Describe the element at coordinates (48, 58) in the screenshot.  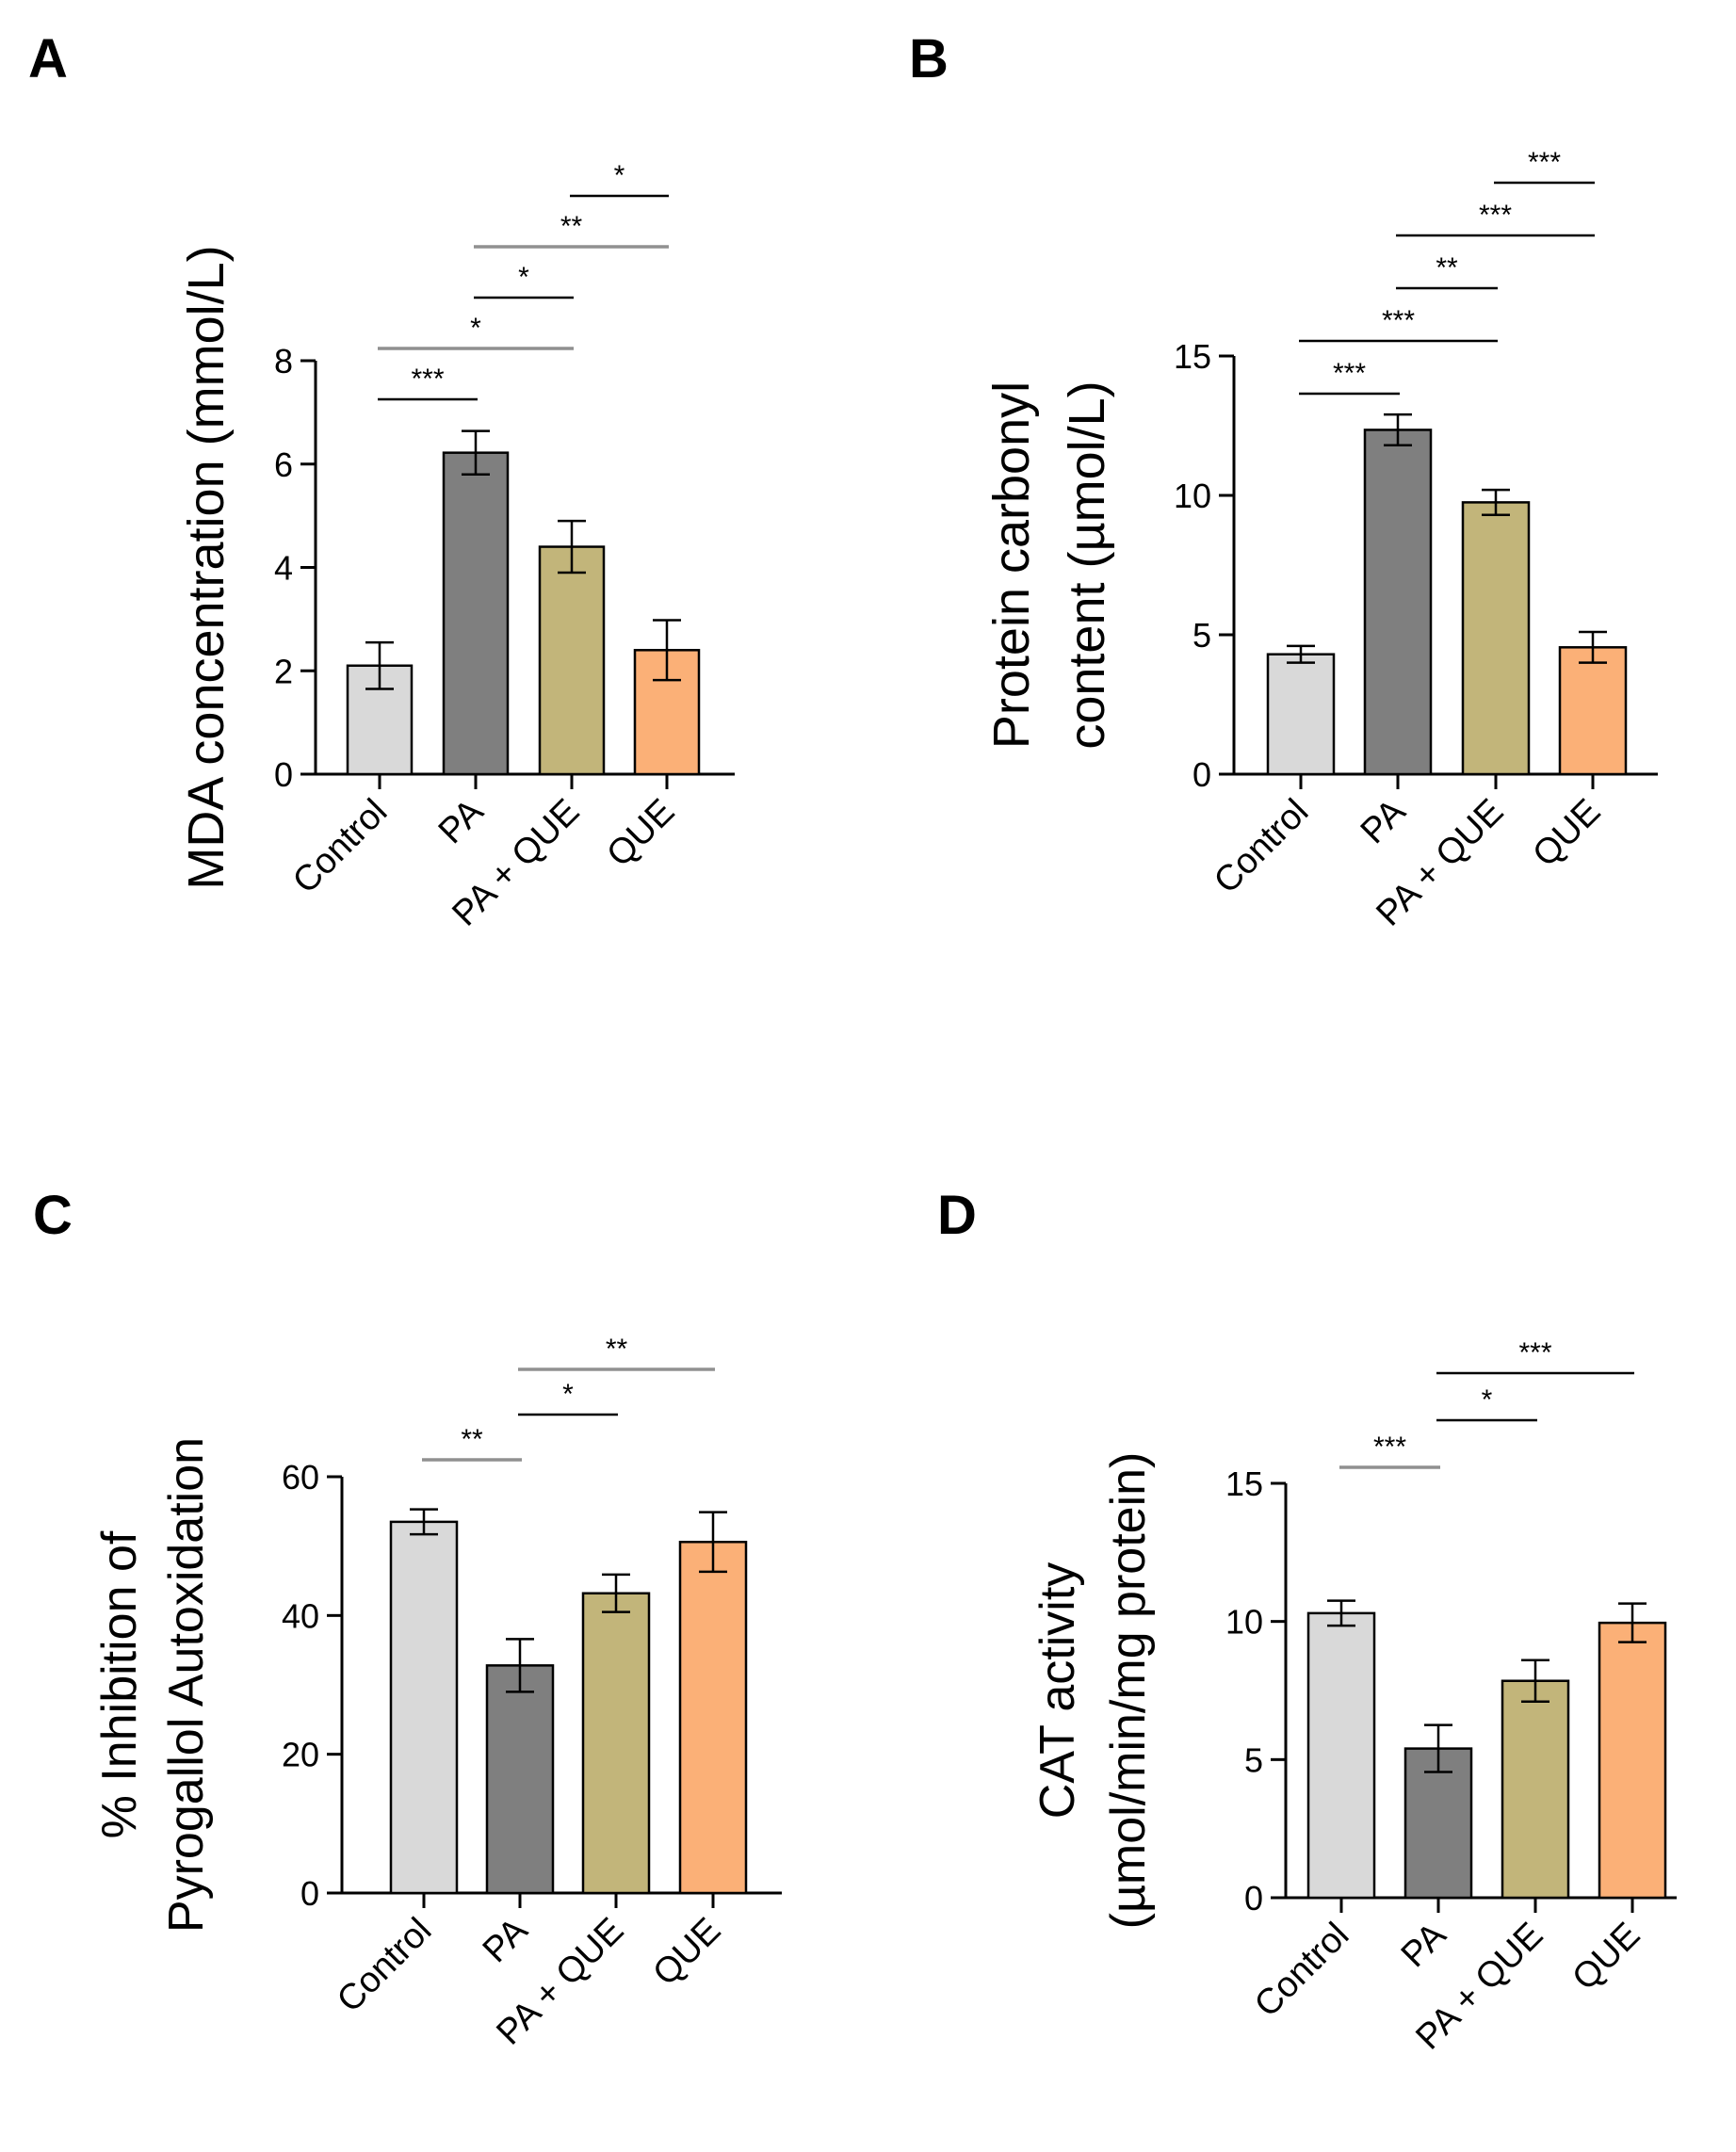
I see `panel-label: A` at that location.